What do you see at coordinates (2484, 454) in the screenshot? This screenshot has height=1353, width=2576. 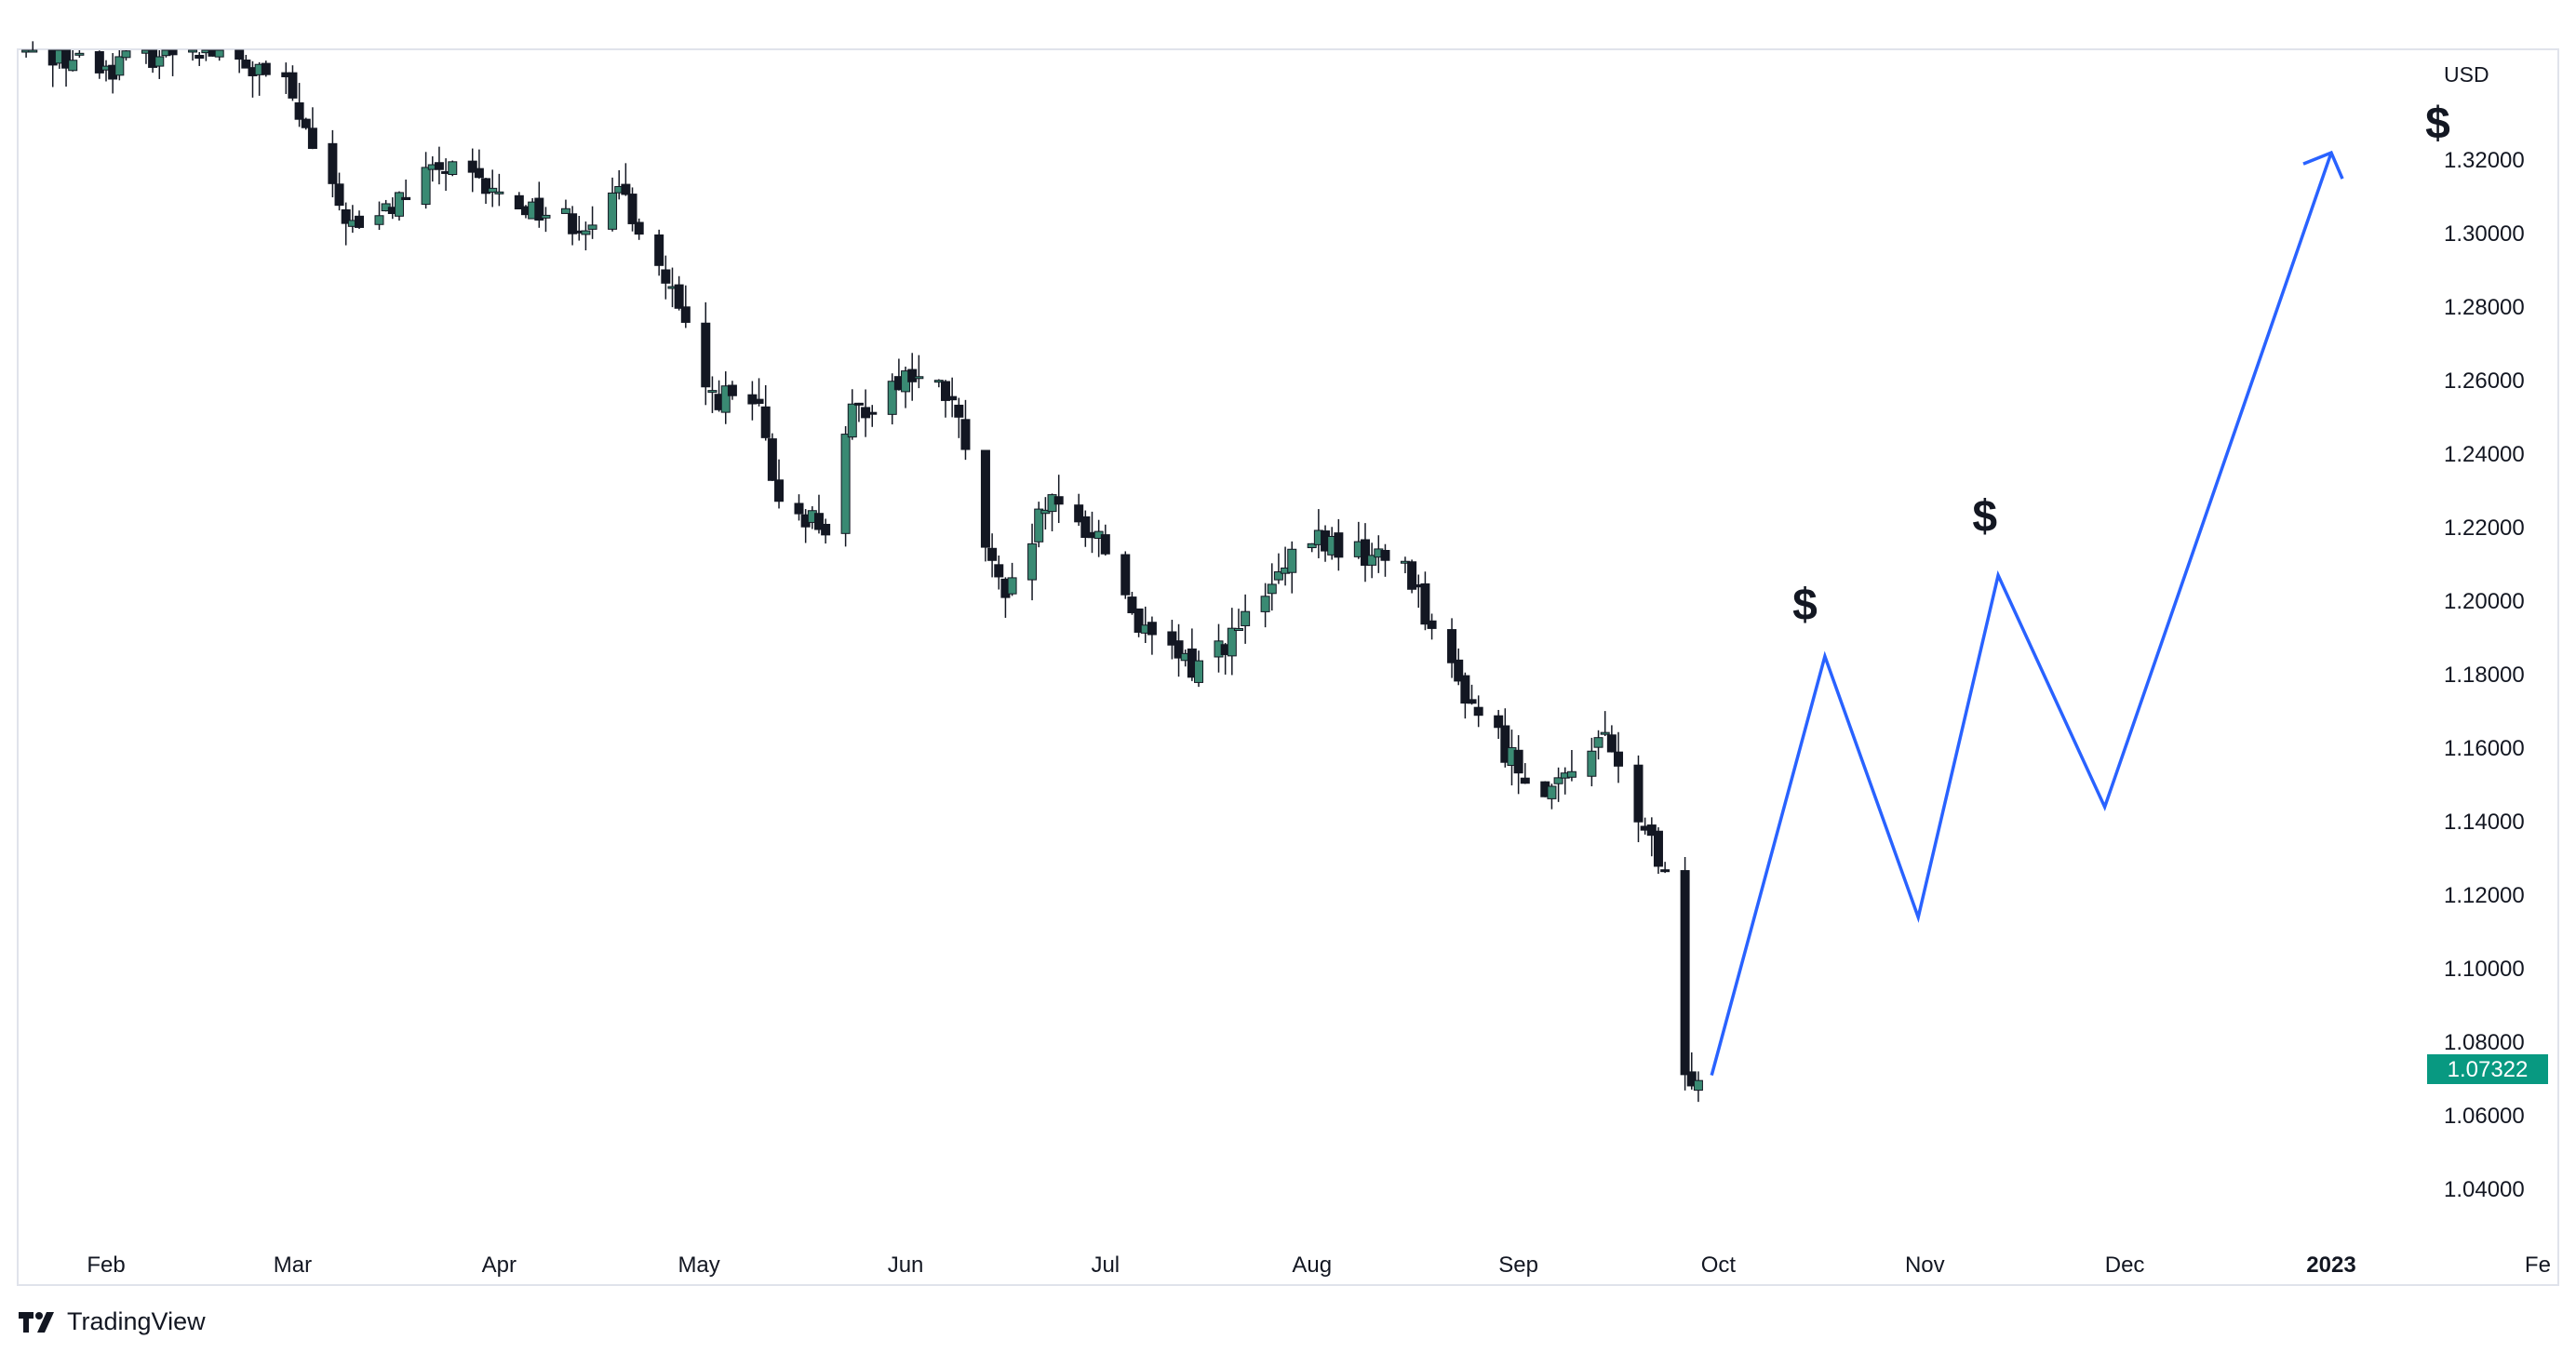 I see `price-tick-label: 1.24000` at bounding box center [2484, 454].